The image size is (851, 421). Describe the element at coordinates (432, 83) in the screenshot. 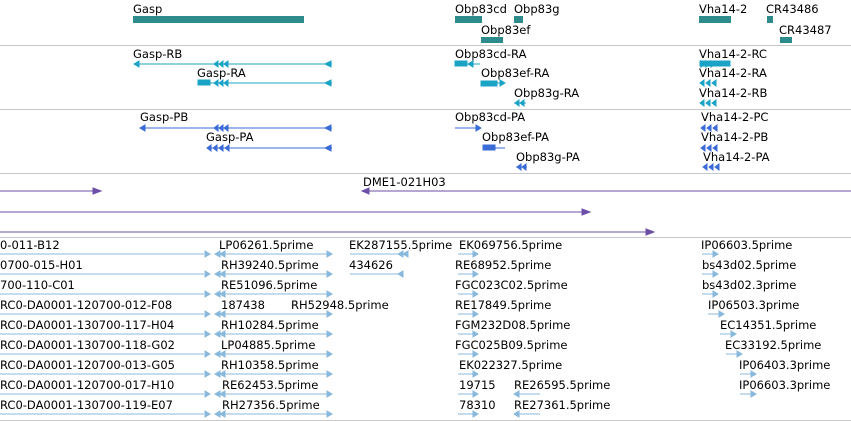

I see `transcript-glyphs` at that location.